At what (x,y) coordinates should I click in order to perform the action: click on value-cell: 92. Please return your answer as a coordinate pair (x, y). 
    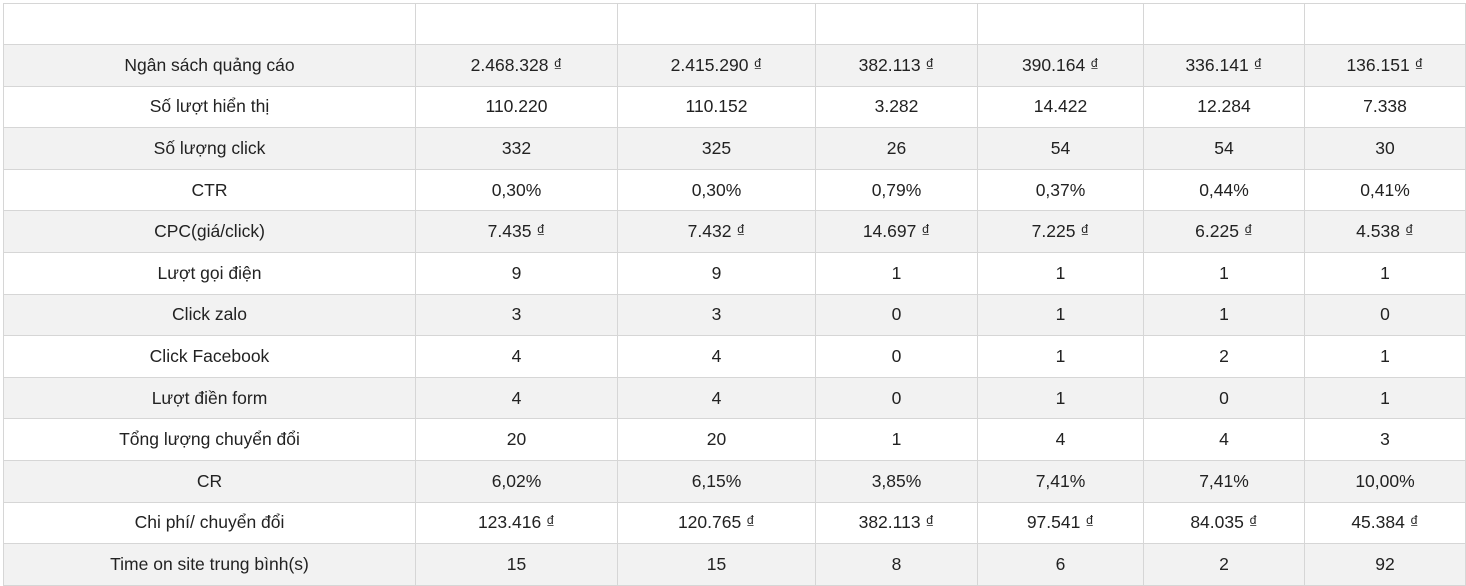
    Looking at the image, I should click on (1385, 564).